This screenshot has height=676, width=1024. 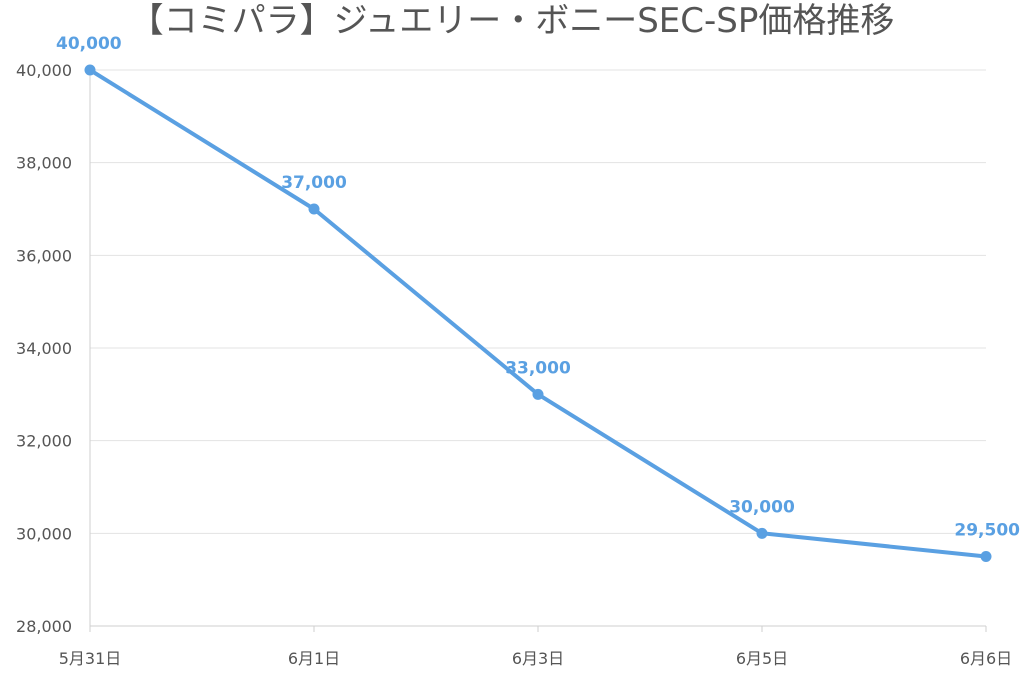 I want to click on x-tick-label: 6月1日, so click(x=314, y=658).